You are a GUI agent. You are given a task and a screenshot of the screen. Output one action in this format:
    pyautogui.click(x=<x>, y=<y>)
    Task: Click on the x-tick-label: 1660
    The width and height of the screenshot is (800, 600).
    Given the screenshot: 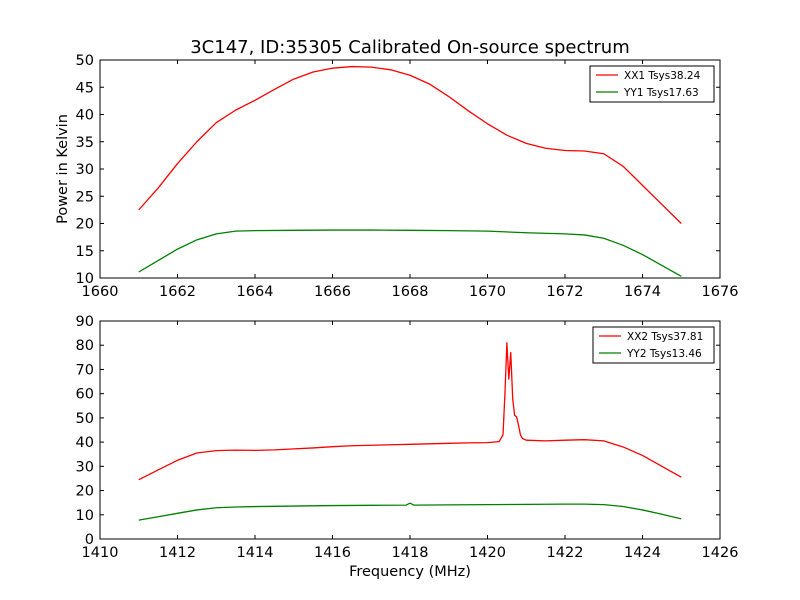 What is the action you would take?
    pyautogui.click(x=100, y=292)
    